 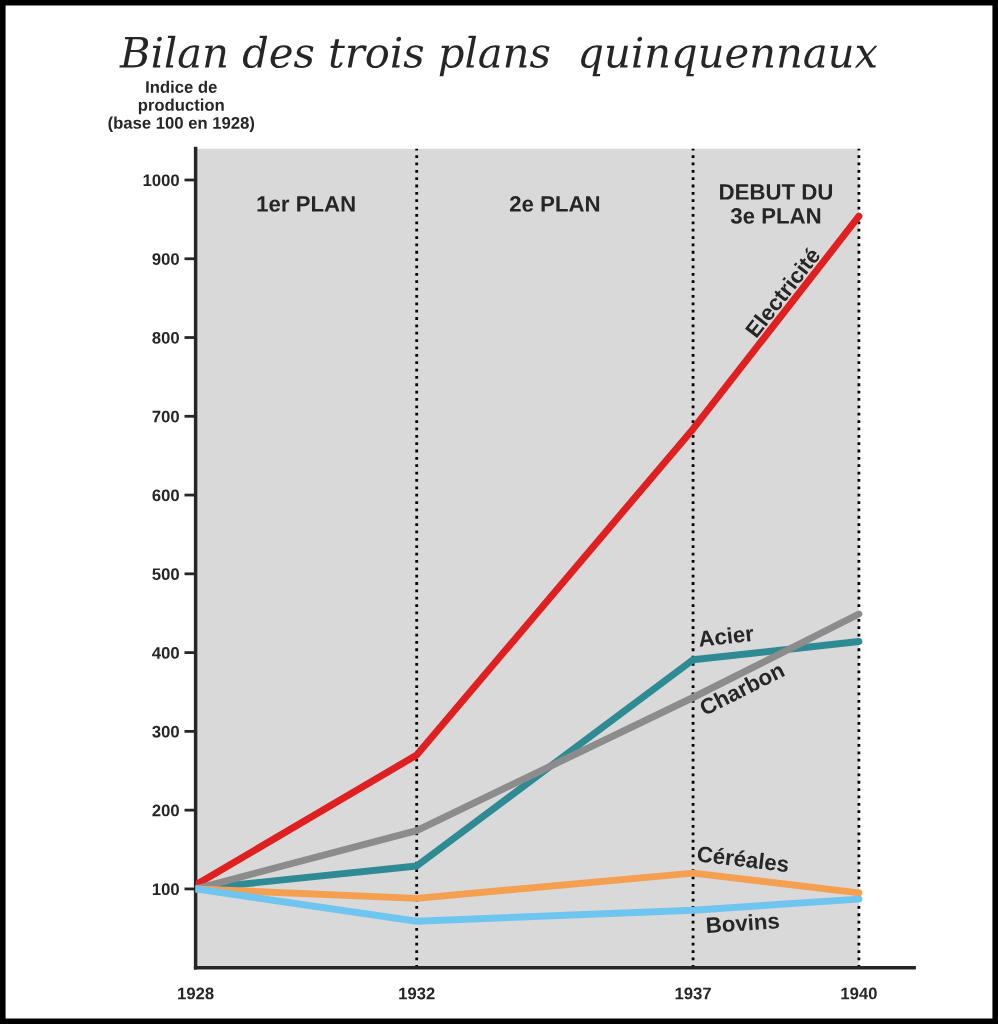 I want to click on band-label: DEBUT DU 3e PLAN, so click(x=776, y=204).